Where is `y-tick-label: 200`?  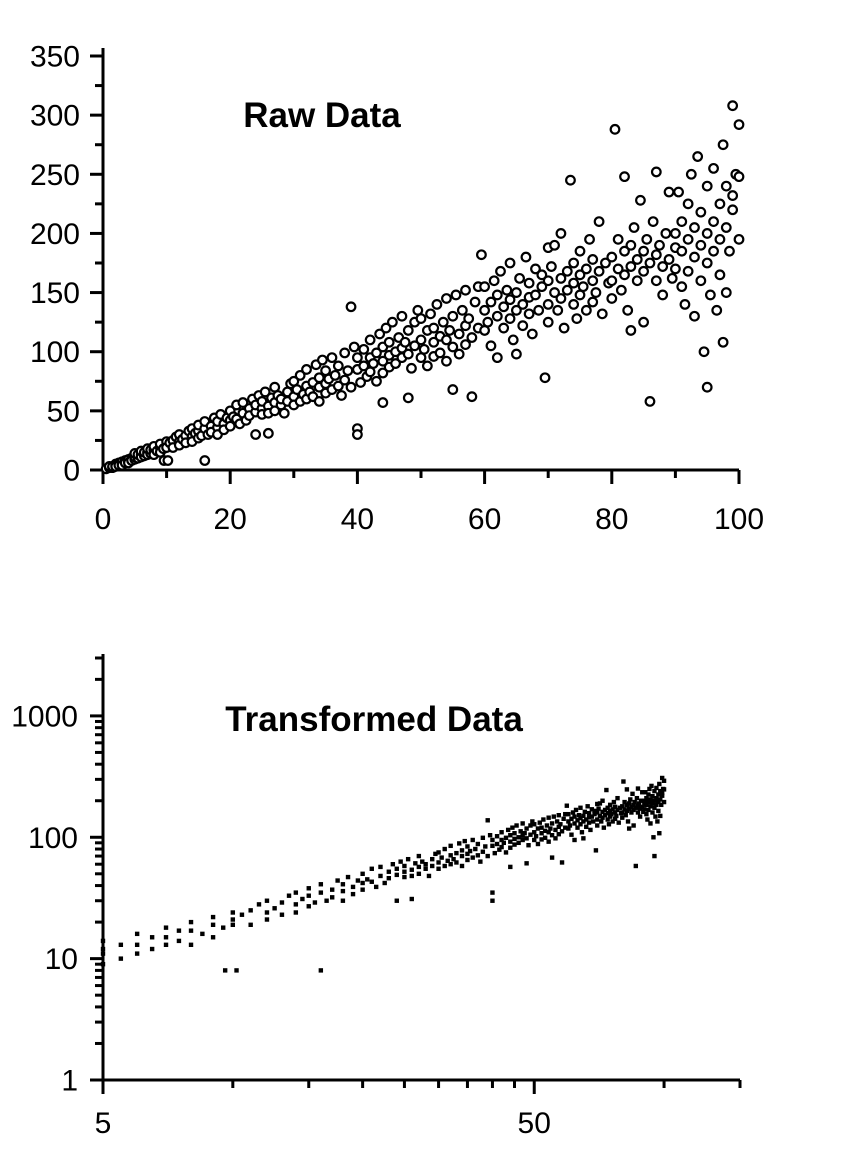
y-tick-label: 200 is located at coordinates (55, 234).